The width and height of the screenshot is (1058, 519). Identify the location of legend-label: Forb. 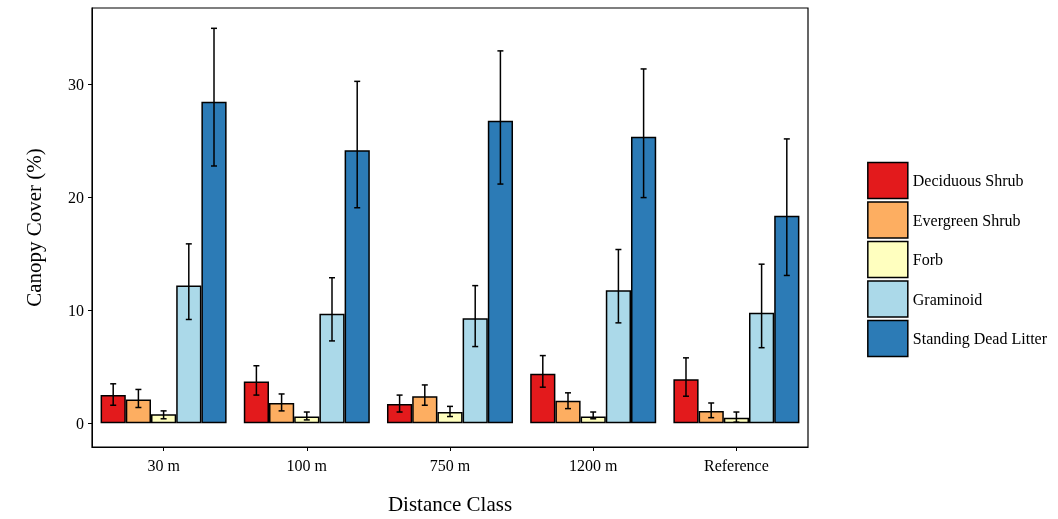
(928, 259).